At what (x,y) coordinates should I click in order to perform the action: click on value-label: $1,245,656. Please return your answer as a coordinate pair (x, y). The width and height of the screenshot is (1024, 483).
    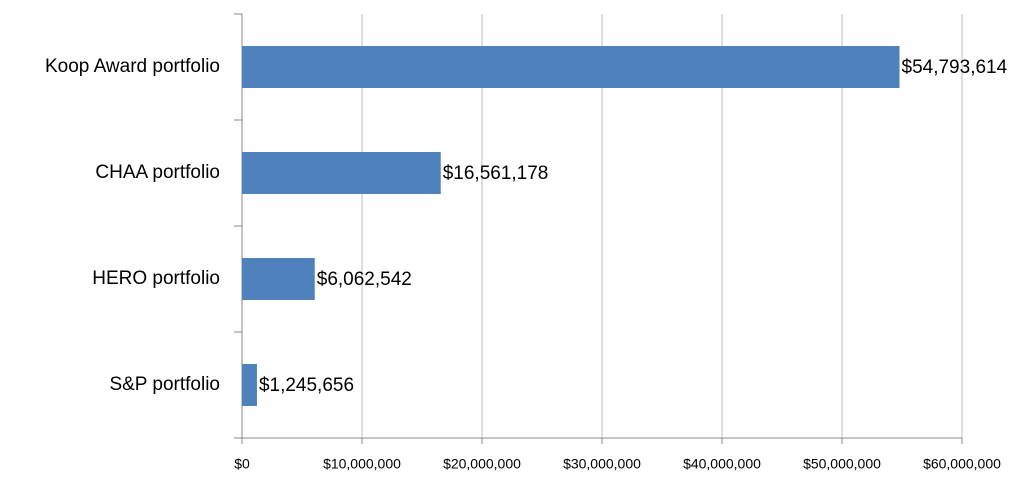
    Looking at the image, I should click on (306, 385).